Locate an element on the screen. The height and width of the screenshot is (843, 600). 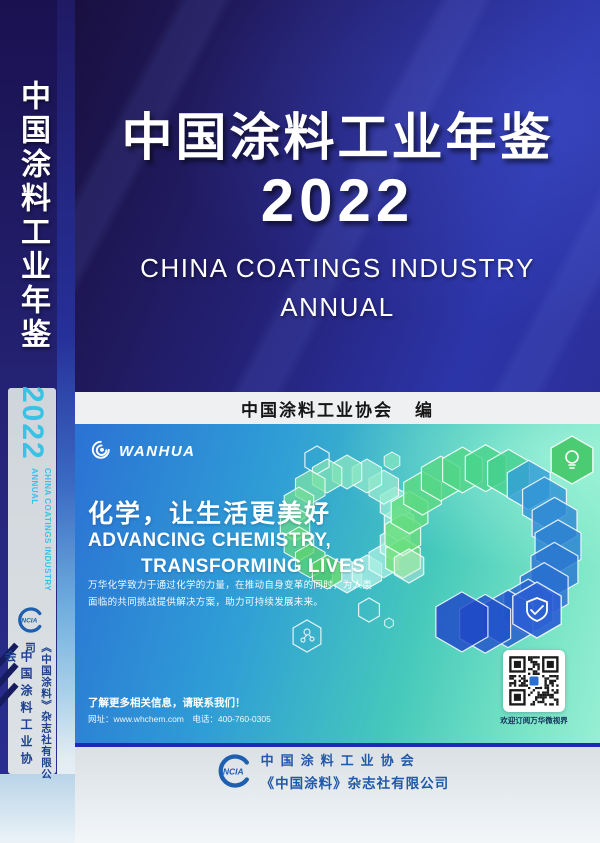
banner-slogan-en-line2: TRANSFORMING LIVES is located at coordinates (253, 566).